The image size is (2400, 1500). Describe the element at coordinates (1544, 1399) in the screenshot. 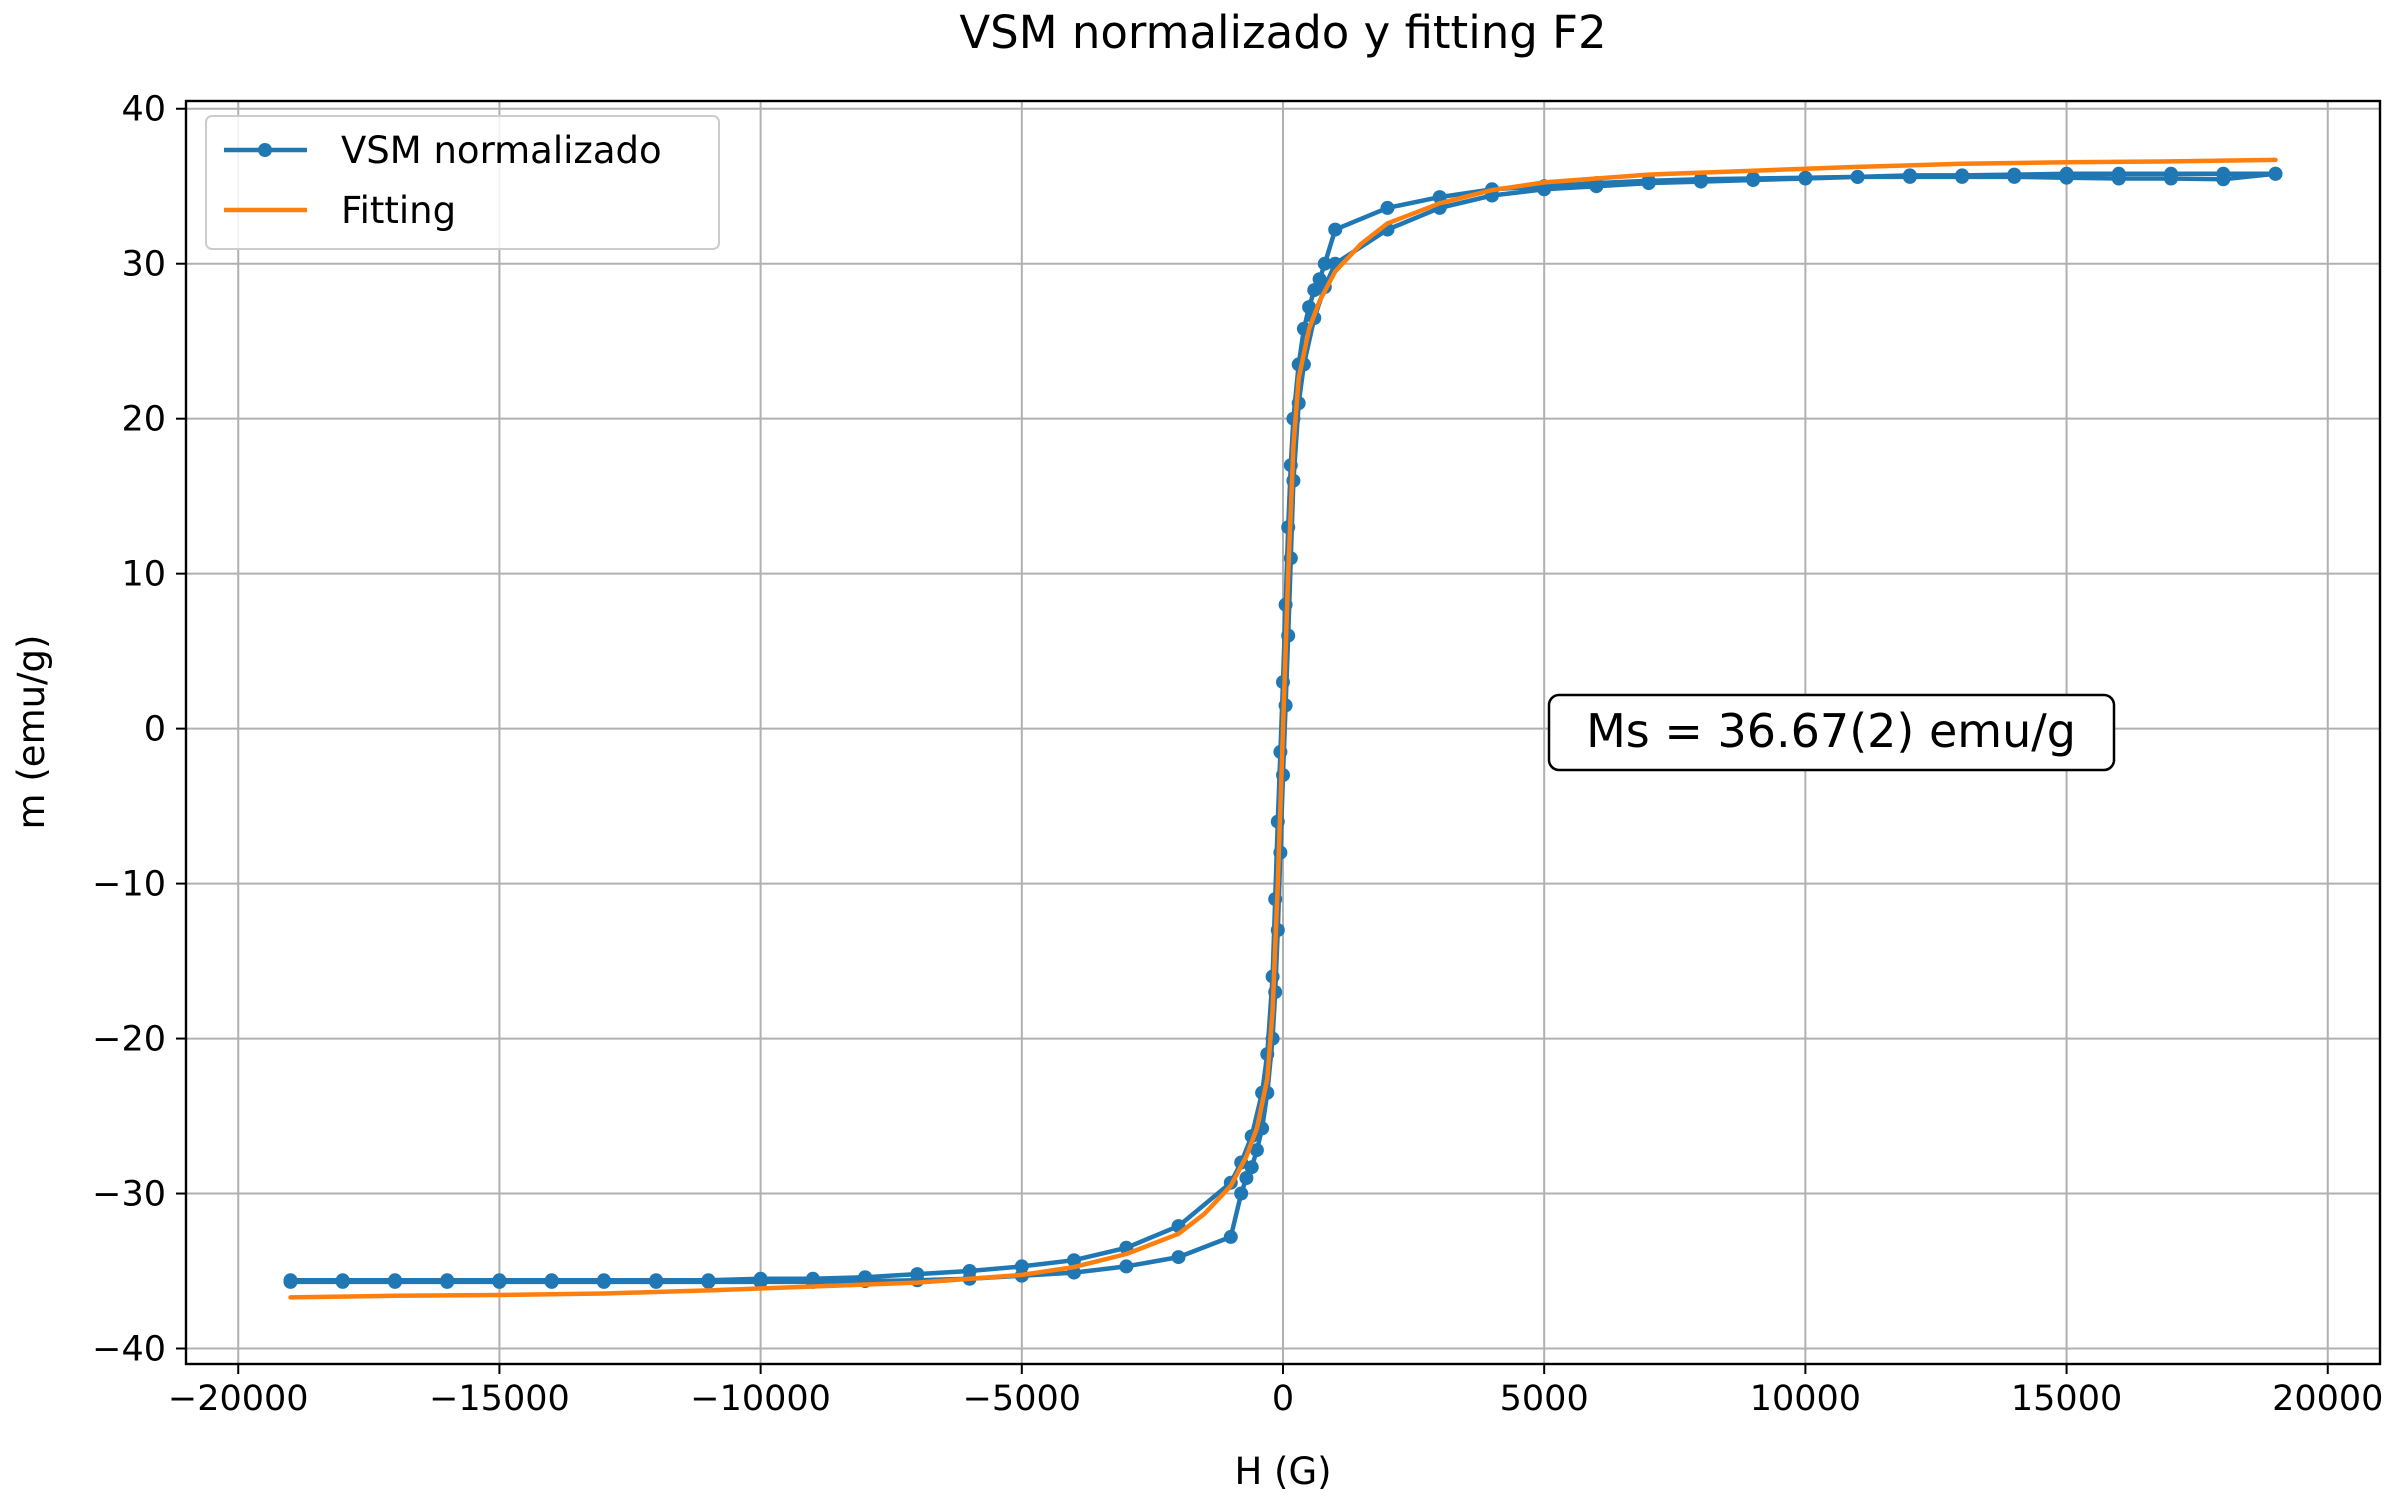

I see `x-tick-label: 5000` at that location.